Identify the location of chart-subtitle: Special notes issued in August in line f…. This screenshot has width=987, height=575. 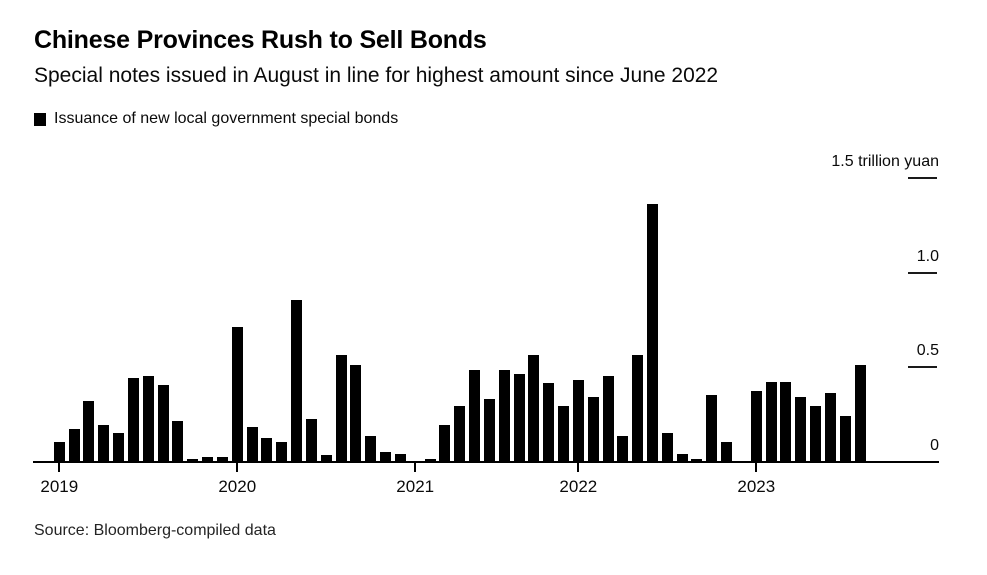
(376, 75).